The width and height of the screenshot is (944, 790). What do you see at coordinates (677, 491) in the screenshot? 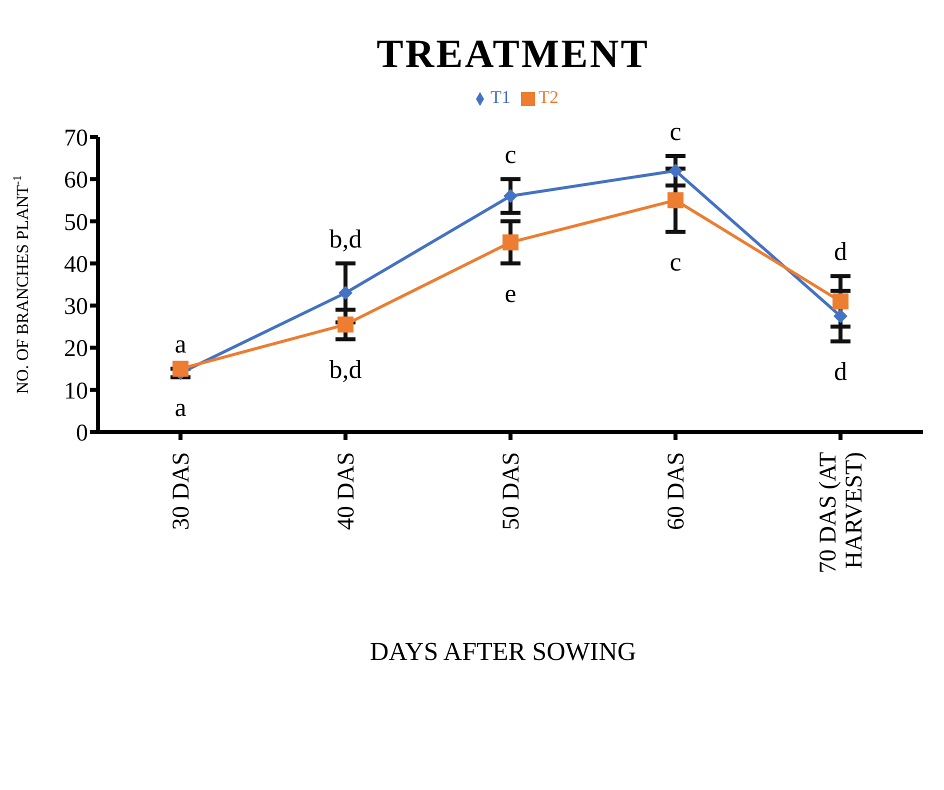
I see `x-tick-label: 60 DAS` at bounding box center [677, 491].